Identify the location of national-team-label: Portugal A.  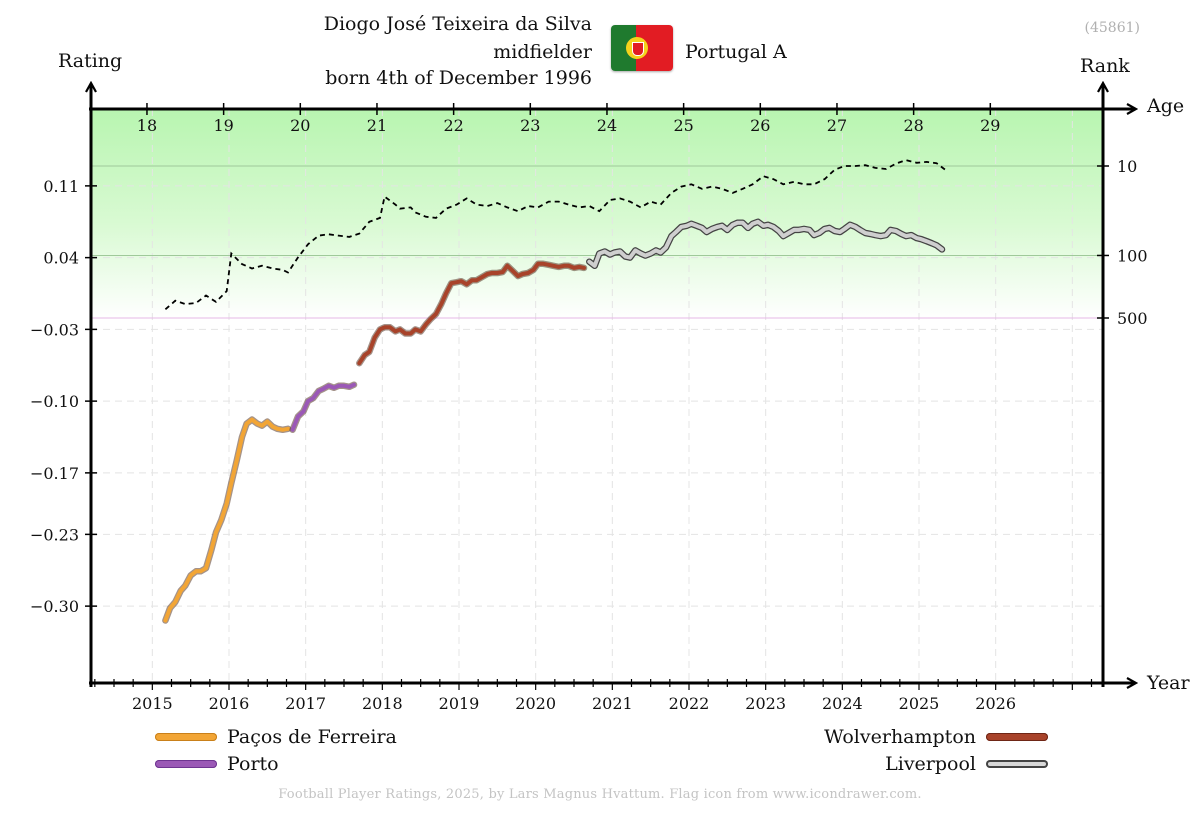
(736, 52).